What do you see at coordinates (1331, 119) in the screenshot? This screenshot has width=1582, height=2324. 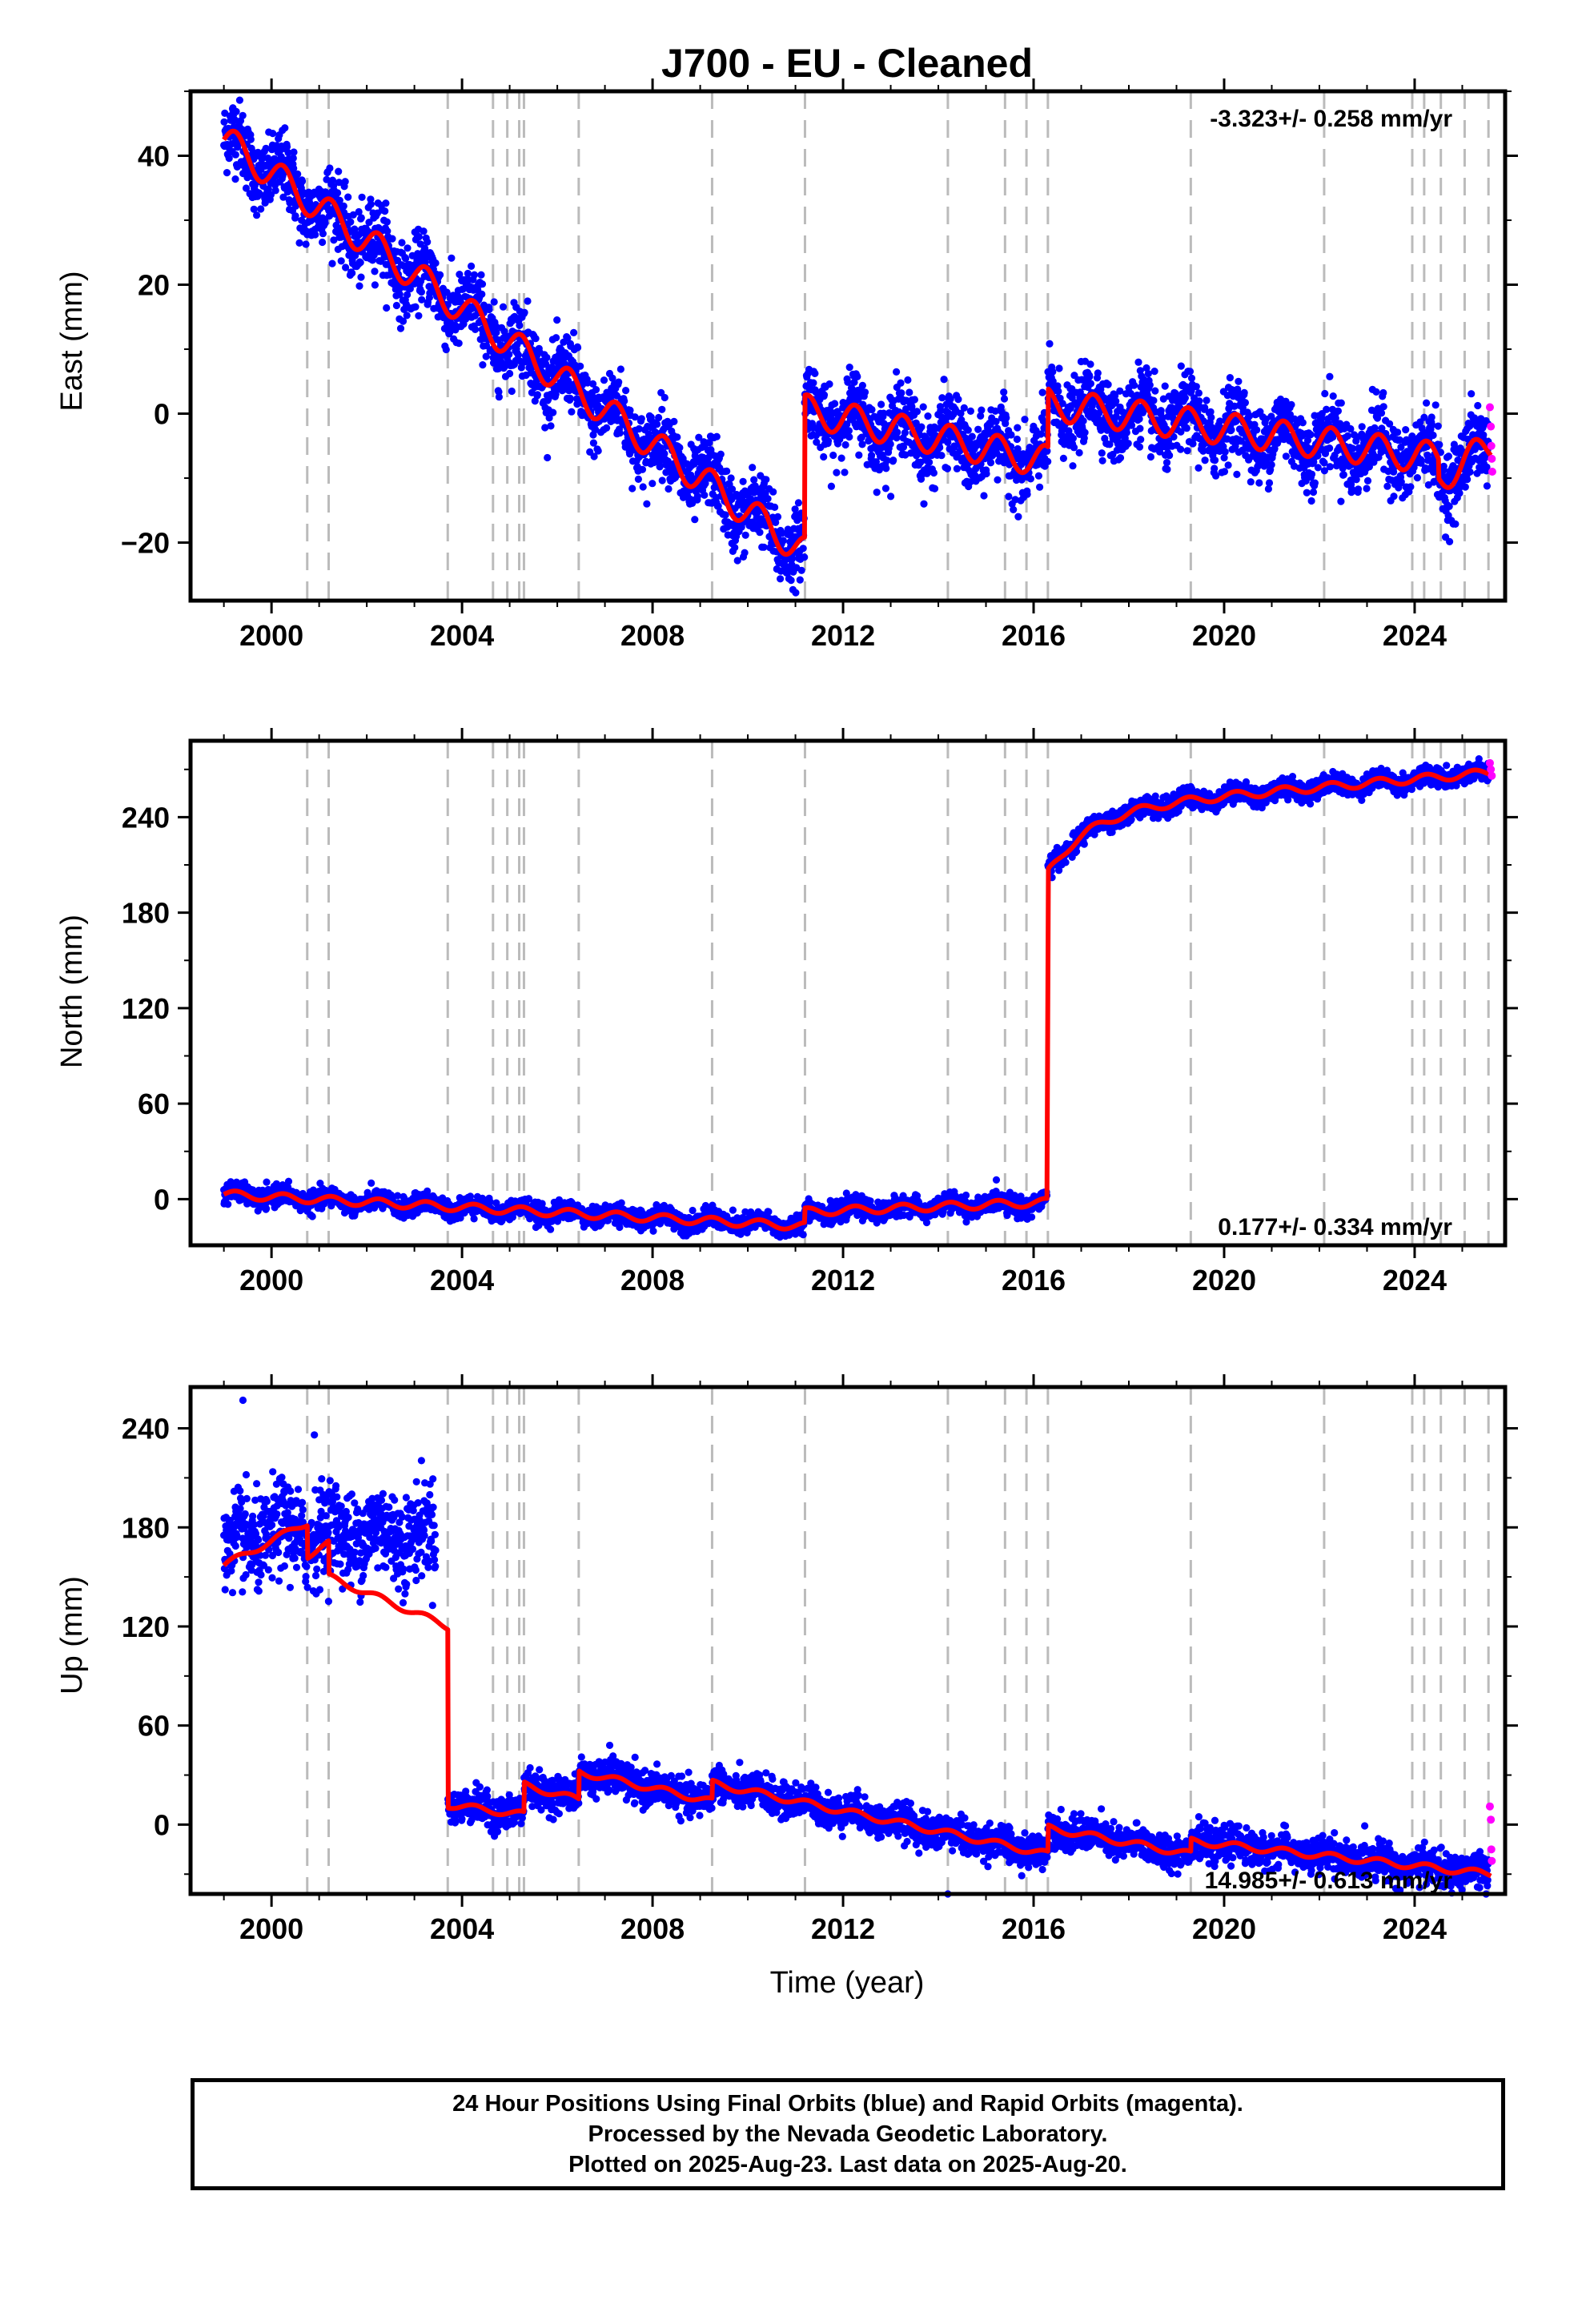 I see `east-rate: -3.323+/- 0.258 mm/yr` at bounding box center [1331, 119].